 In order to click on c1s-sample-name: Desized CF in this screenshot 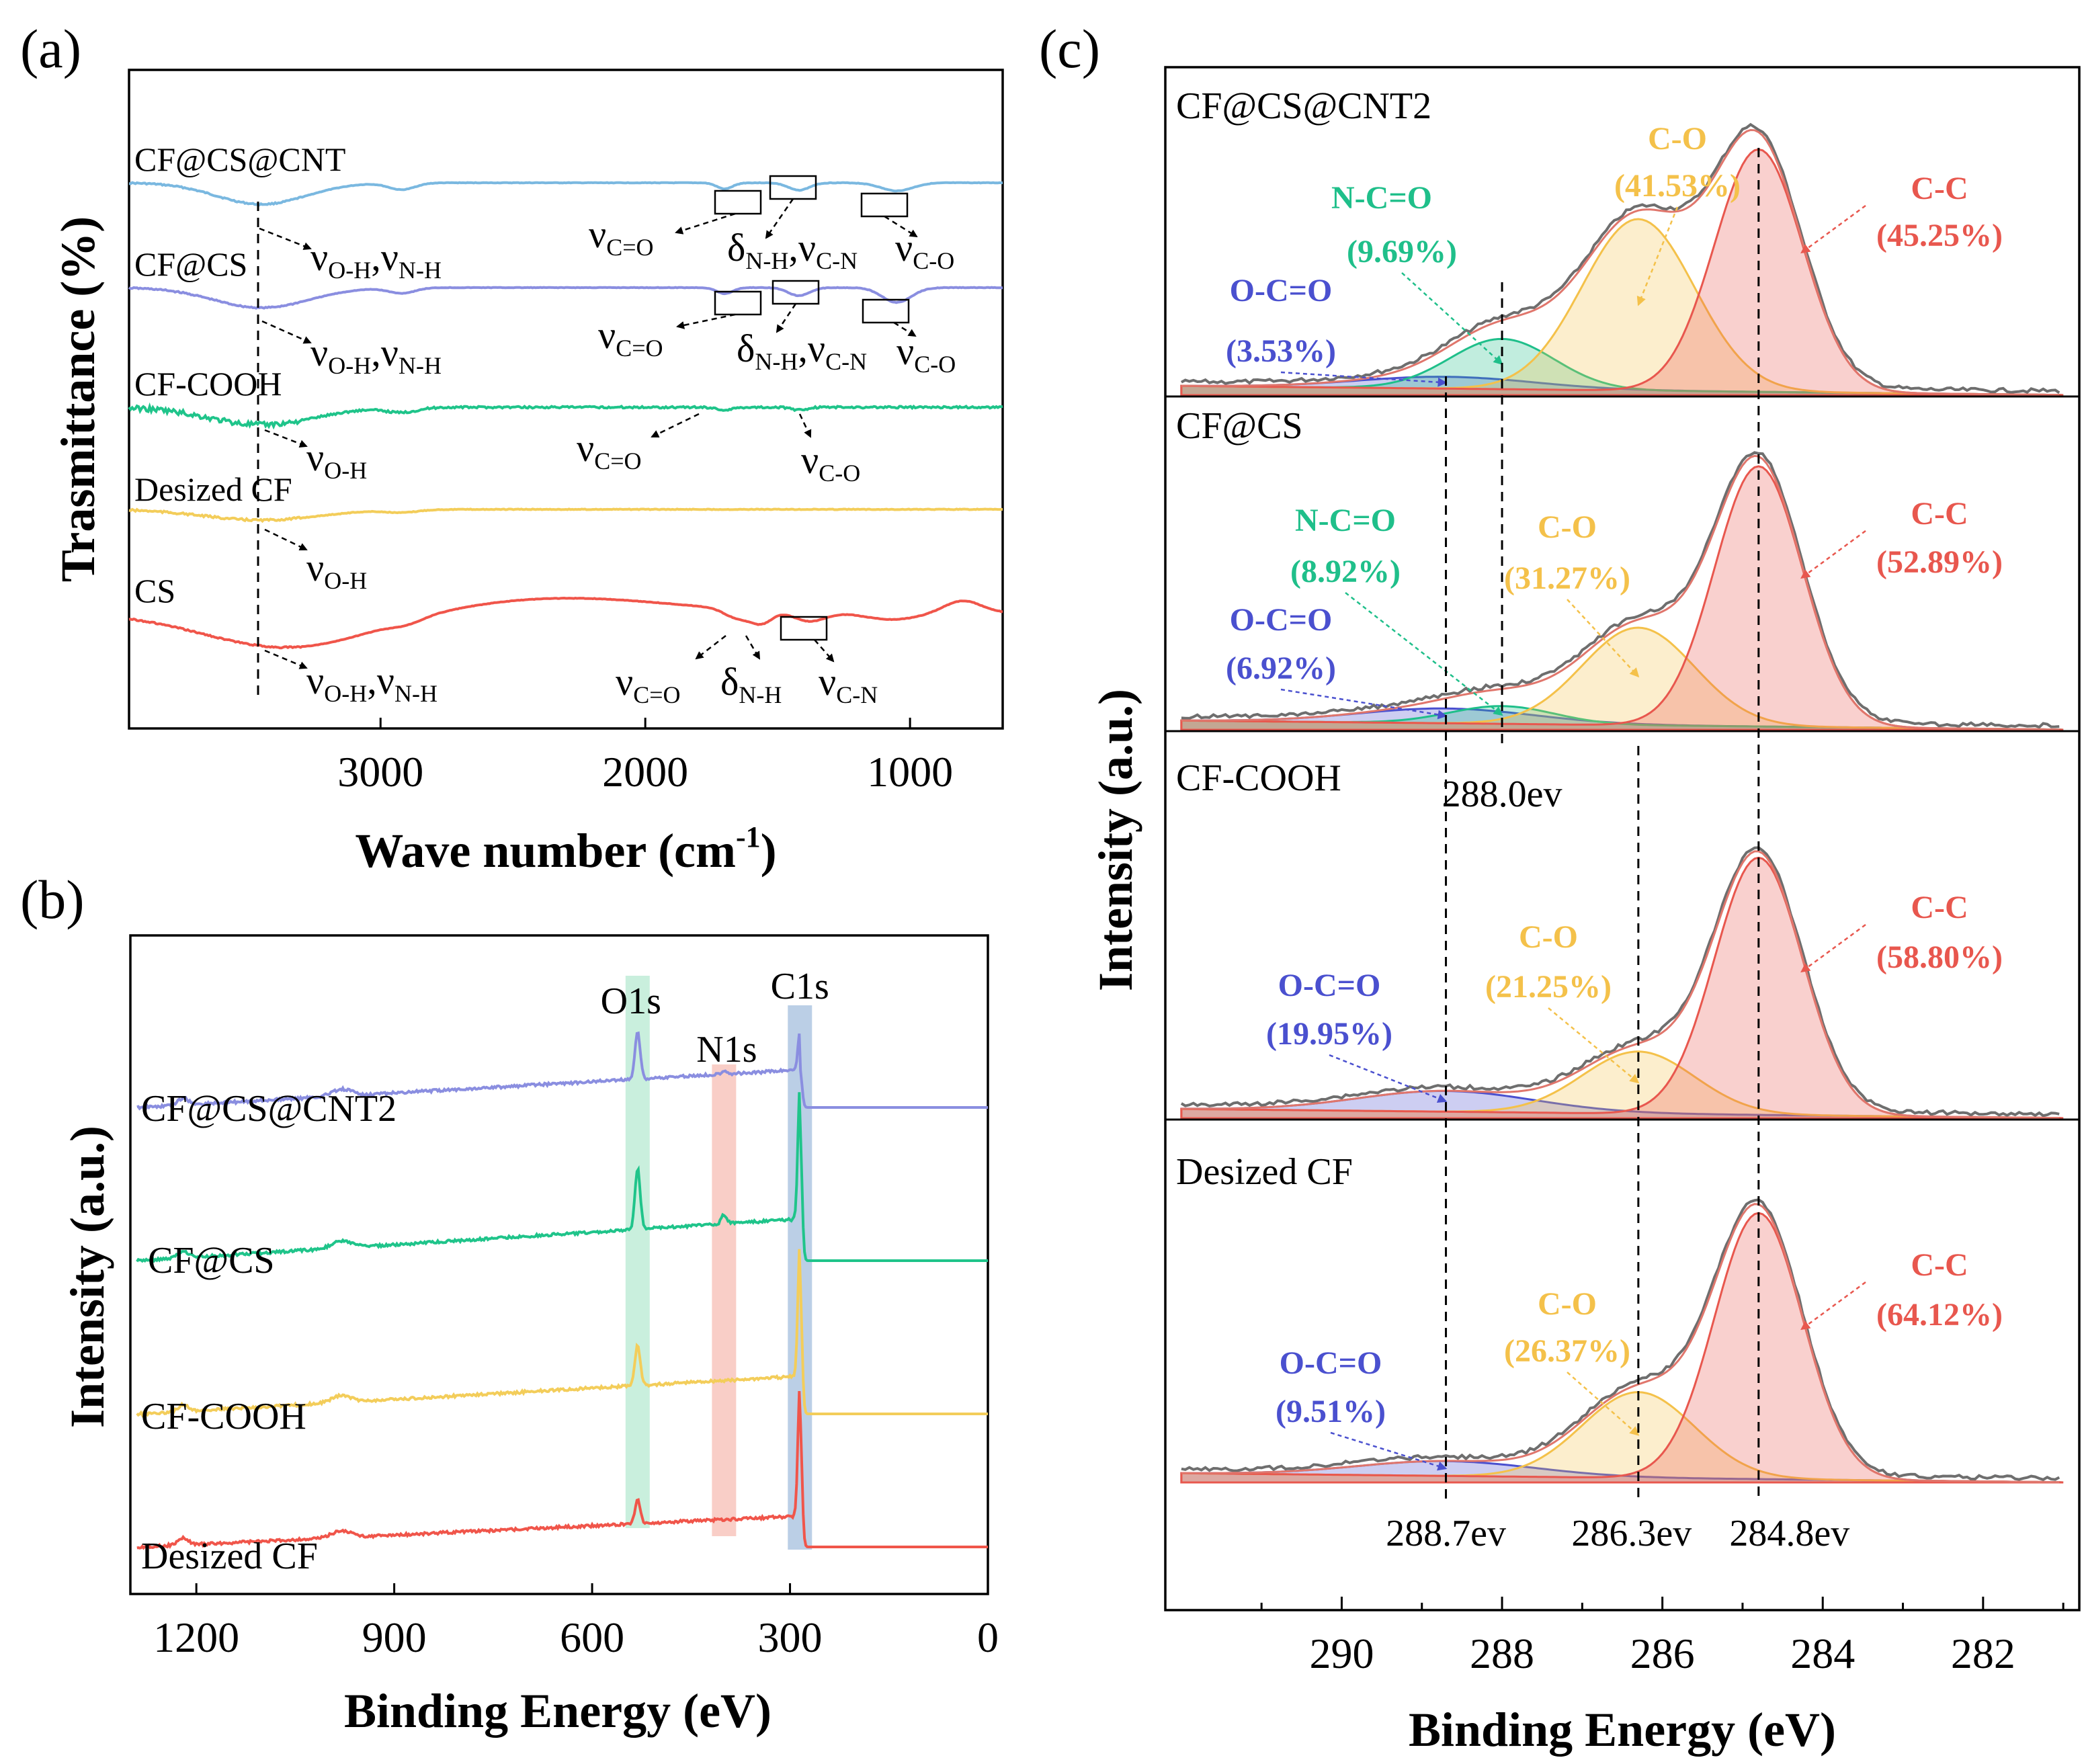, I will do `click(1264, 1172)`.